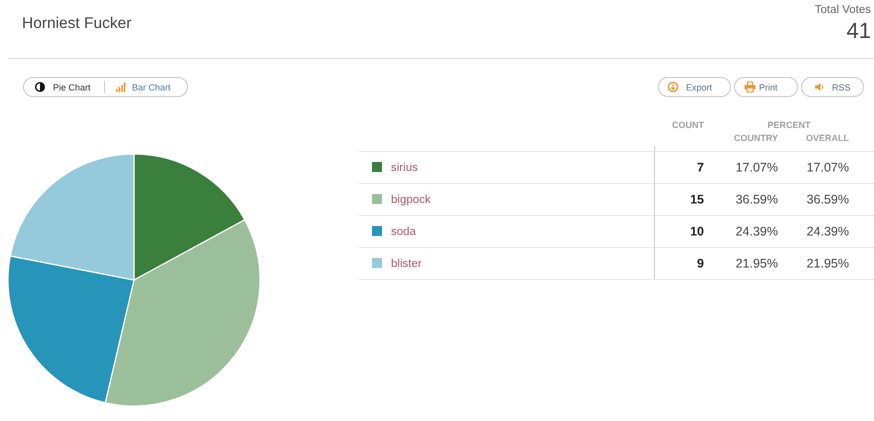 This screenshot has height=421, width=874. What do you see at coordinates (858, 30) in the screenshot?
I see `text: 41` at bounding box center [858, 30].